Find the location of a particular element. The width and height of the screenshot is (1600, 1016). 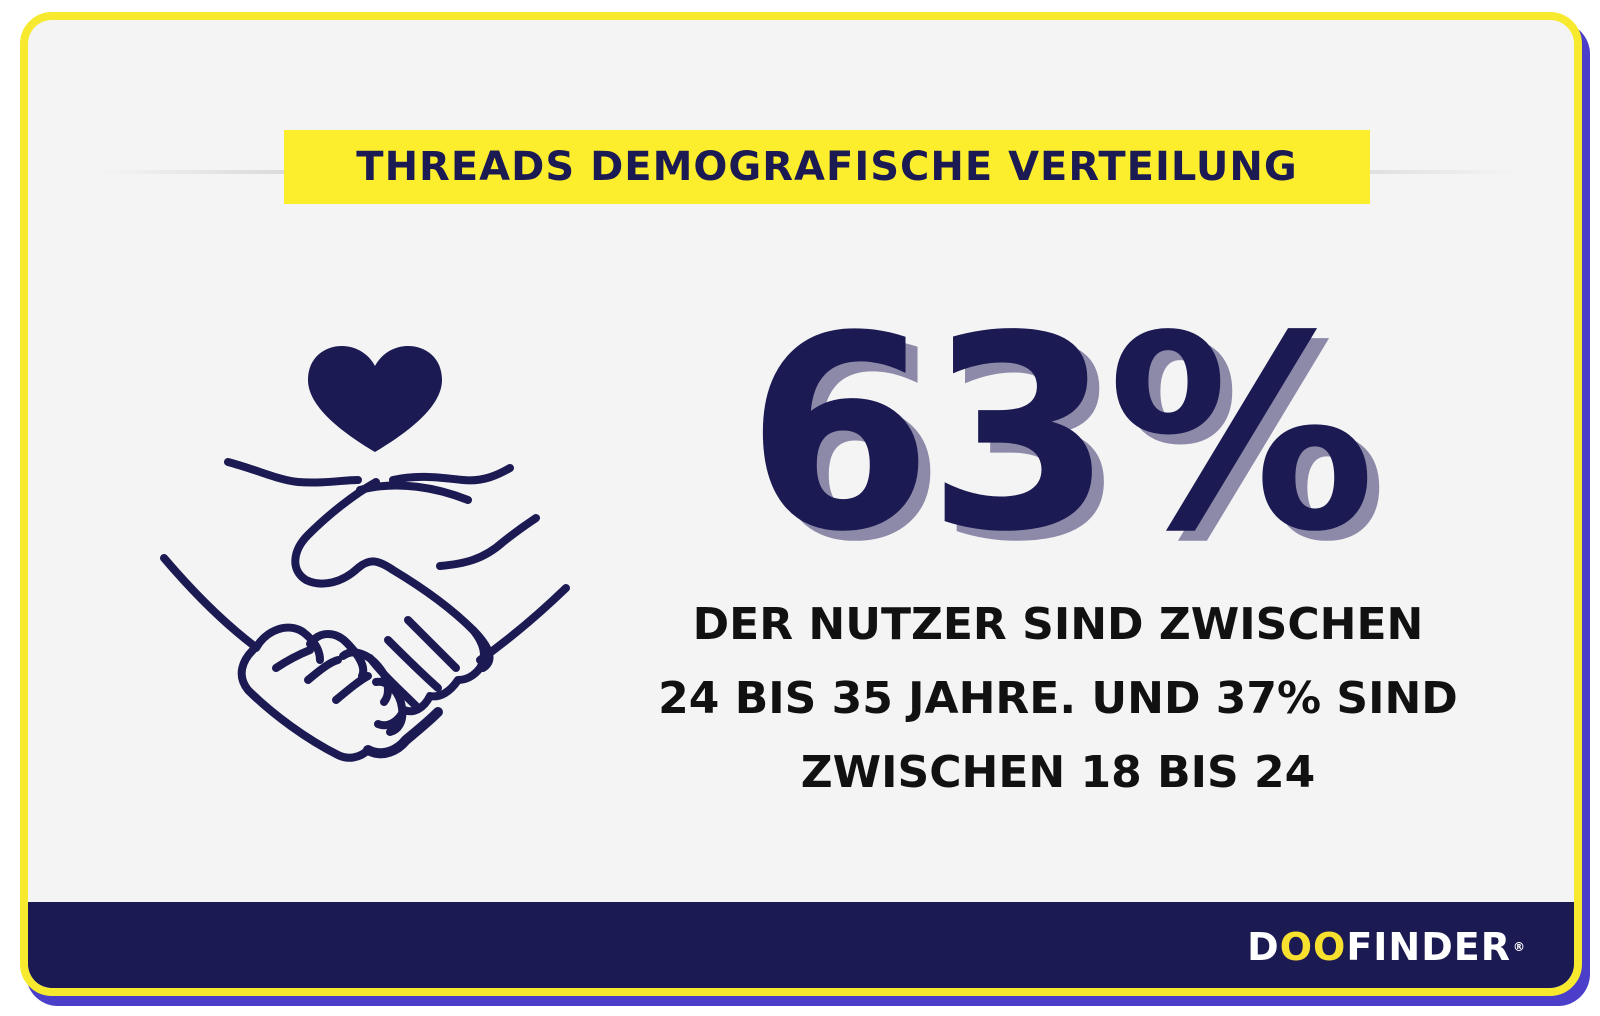

stat-percentage: 63% is located at coordinates (1060, 435).